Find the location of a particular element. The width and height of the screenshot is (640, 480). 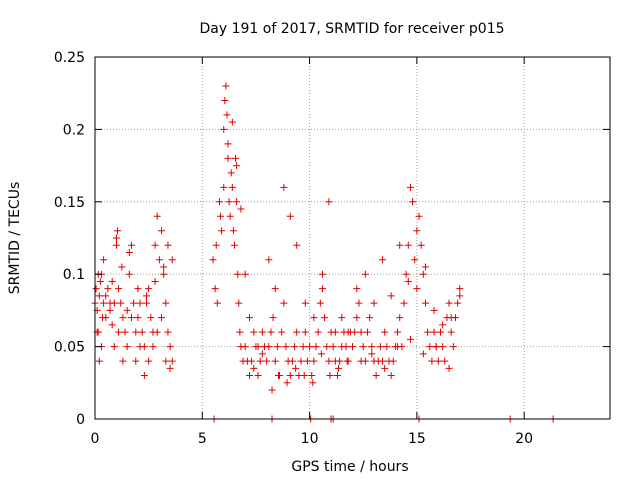

x-tick-label: 15 is located at coordinates (417, 439).